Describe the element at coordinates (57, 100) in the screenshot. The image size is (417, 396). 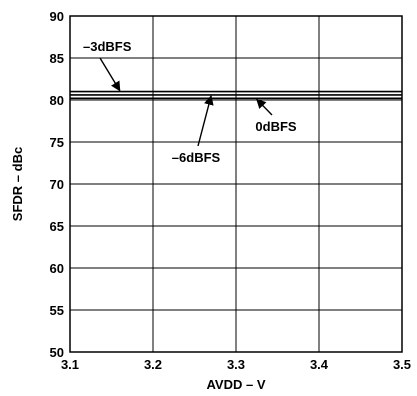
I see `y-tick-label: 80` at that location.